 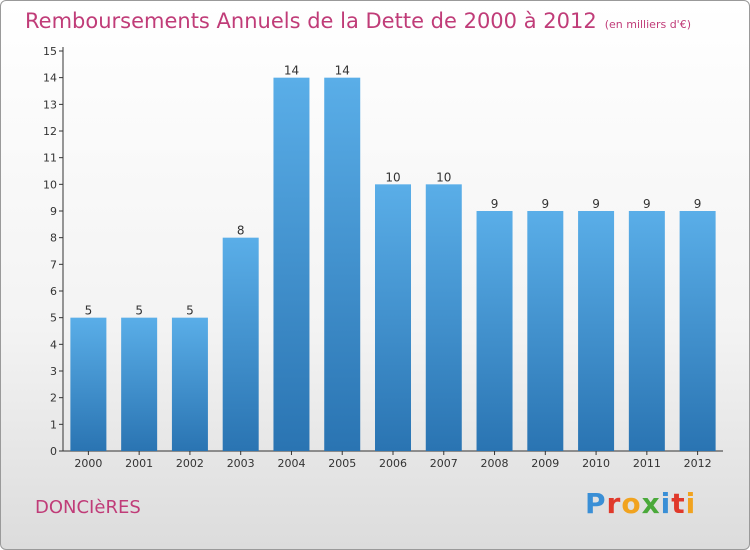 I want to click on x-tick-label: 2010, so click(x=596, y=463).